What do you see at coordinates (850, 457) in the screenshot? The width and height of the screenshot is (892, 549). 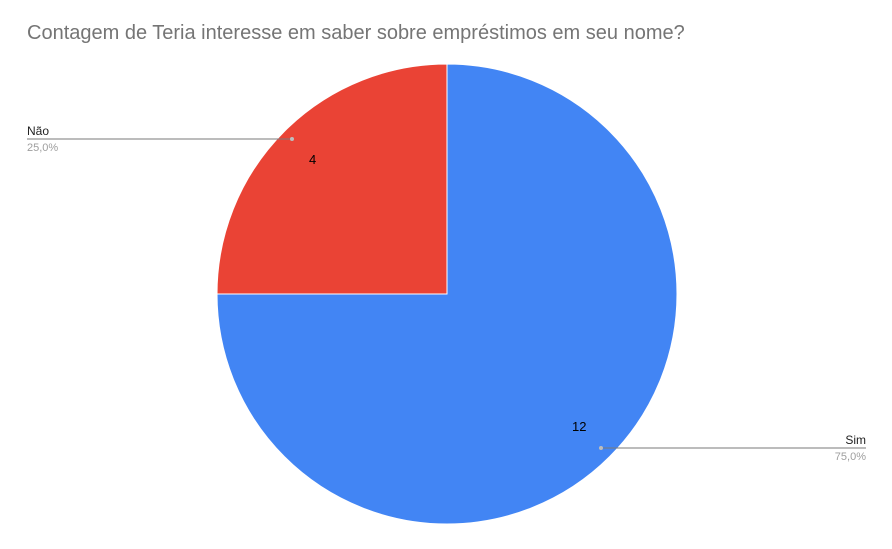 I see `slice-percent-sim: 75,0%` at bounding box center [850, 457].